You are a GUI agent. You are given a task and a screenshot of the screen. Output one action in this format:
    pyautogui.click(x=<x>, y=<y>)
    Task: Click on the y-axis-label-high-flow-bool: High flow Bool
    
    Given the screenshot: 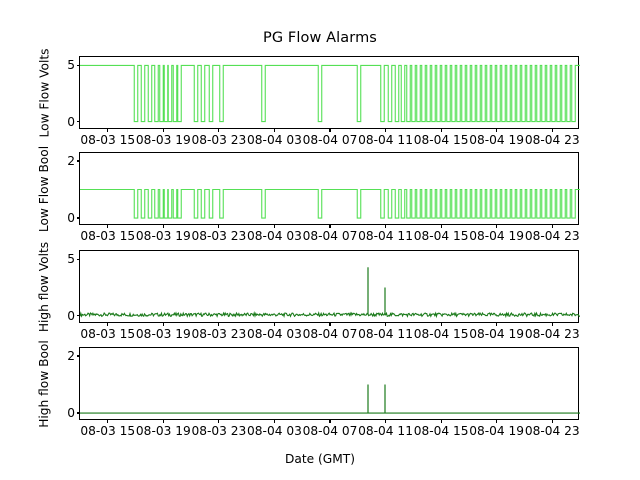 What is the action you would take?
    pyautogui.click(x=44, y=383)
    